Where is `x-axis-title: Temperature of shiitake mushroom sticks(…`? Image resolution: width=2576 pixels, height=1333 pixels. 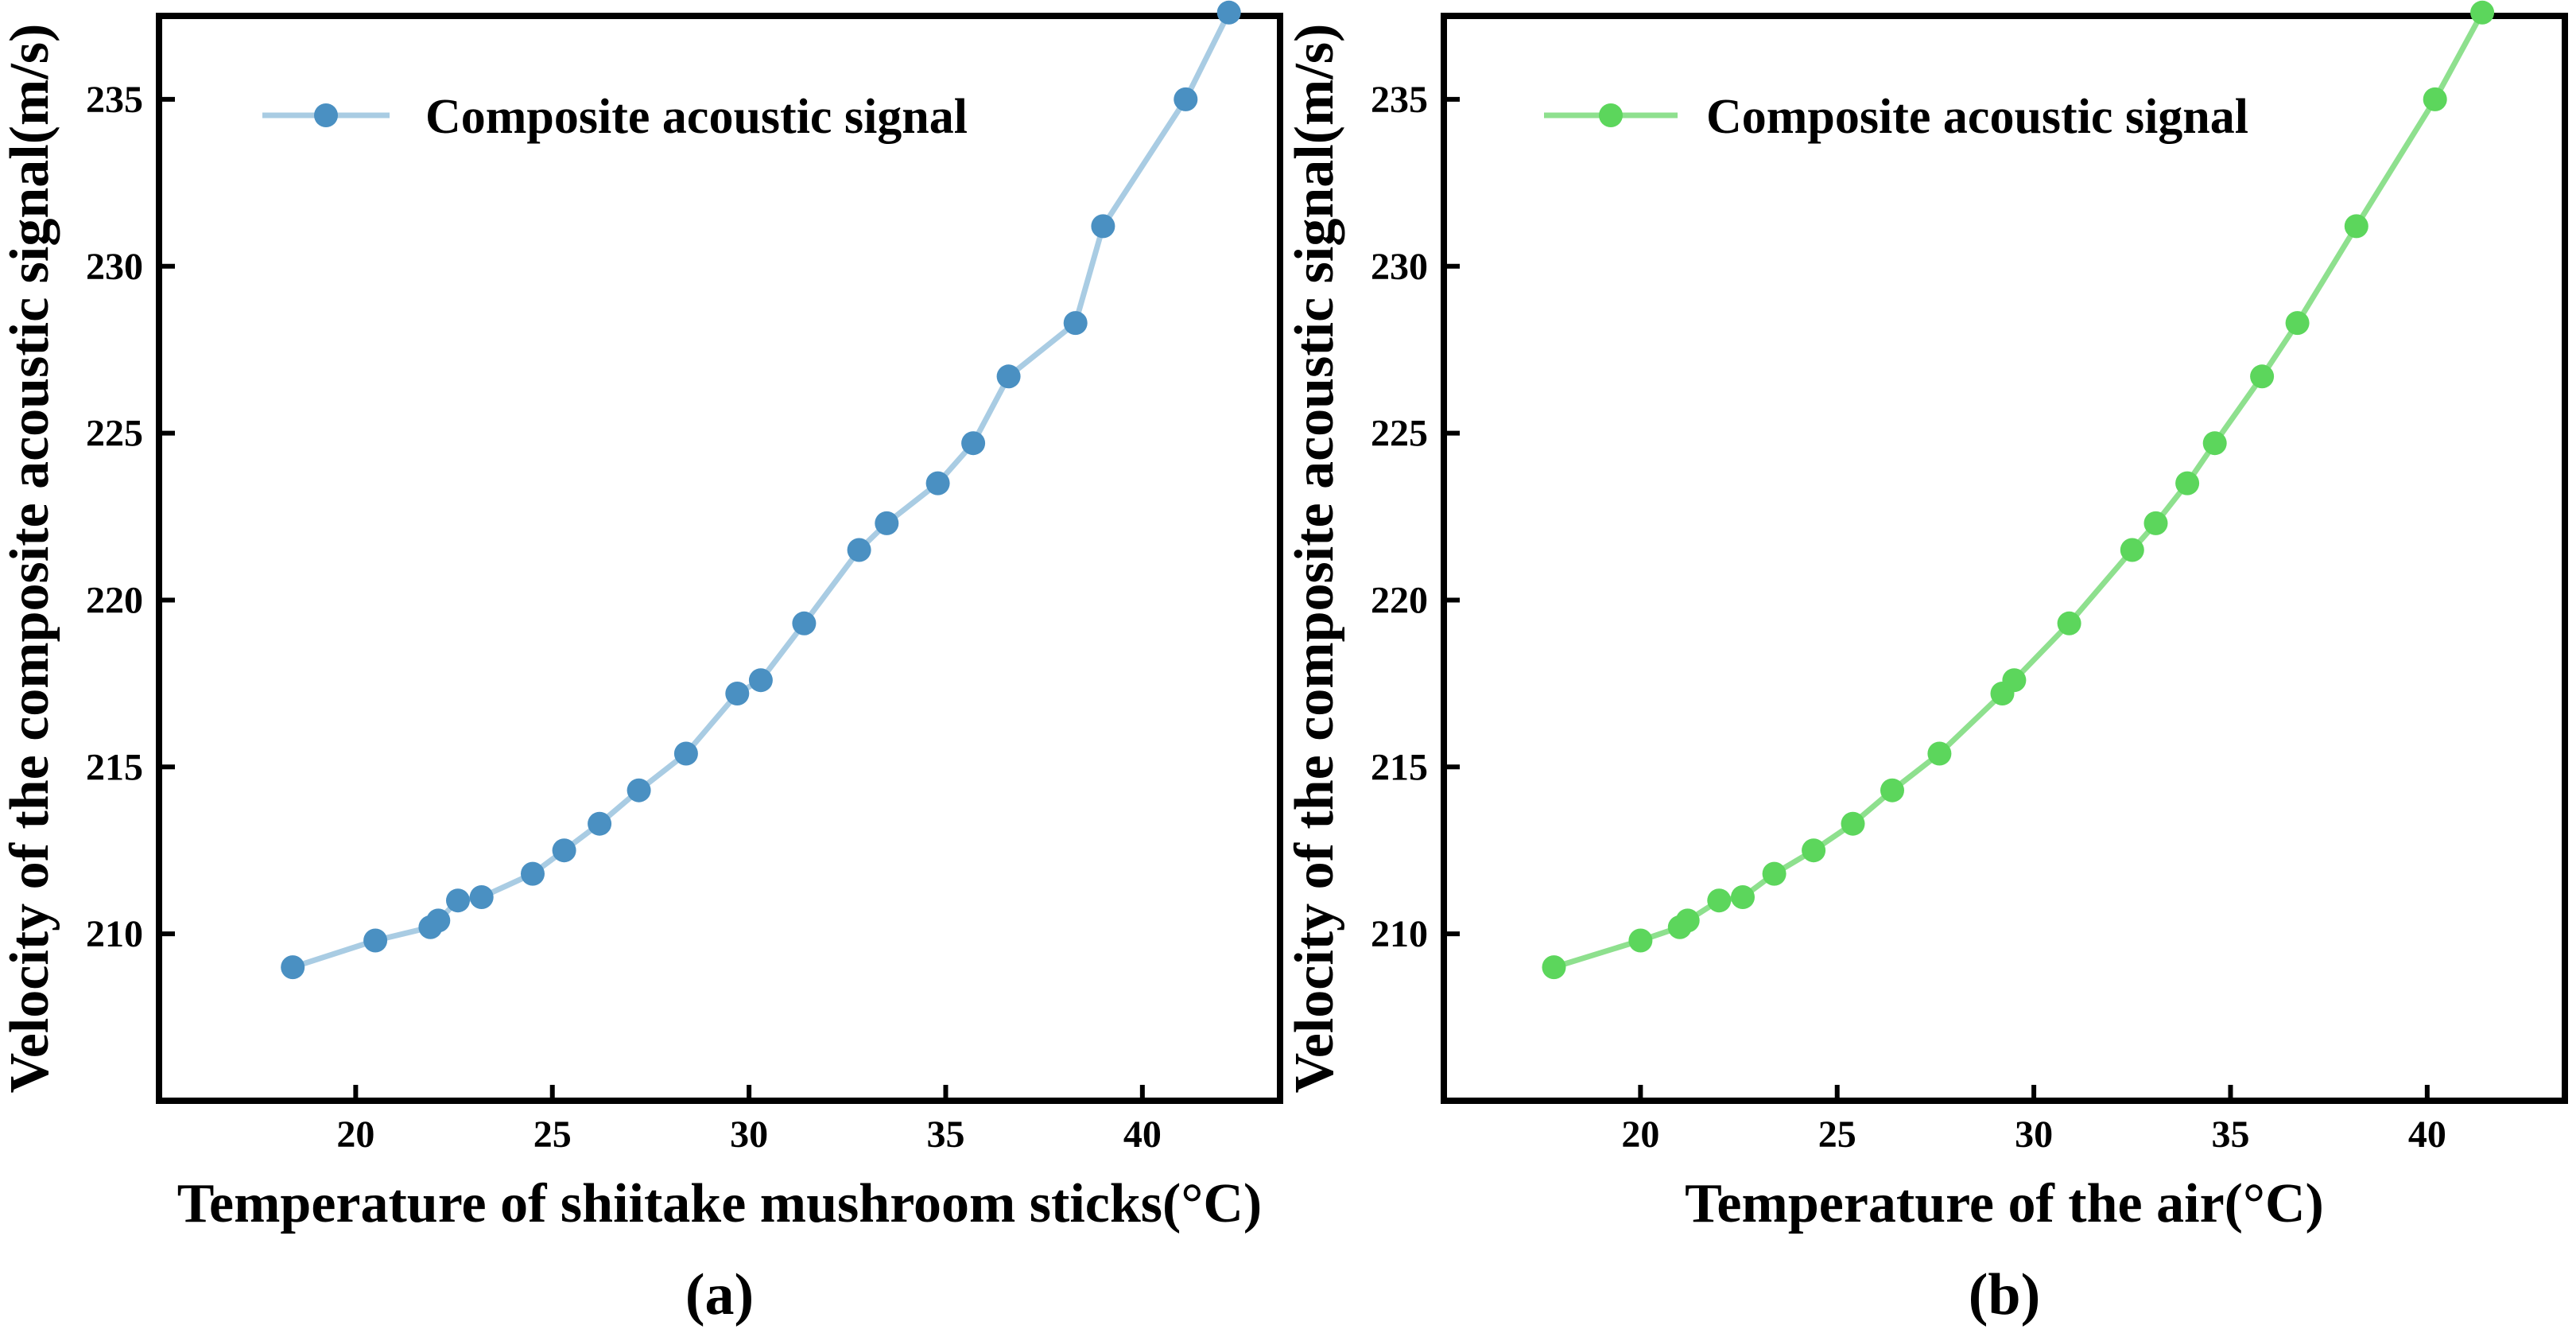
x-axis-title: Temperature of shiitake mushroom sticks(… is located at coordinates (720, 1203).